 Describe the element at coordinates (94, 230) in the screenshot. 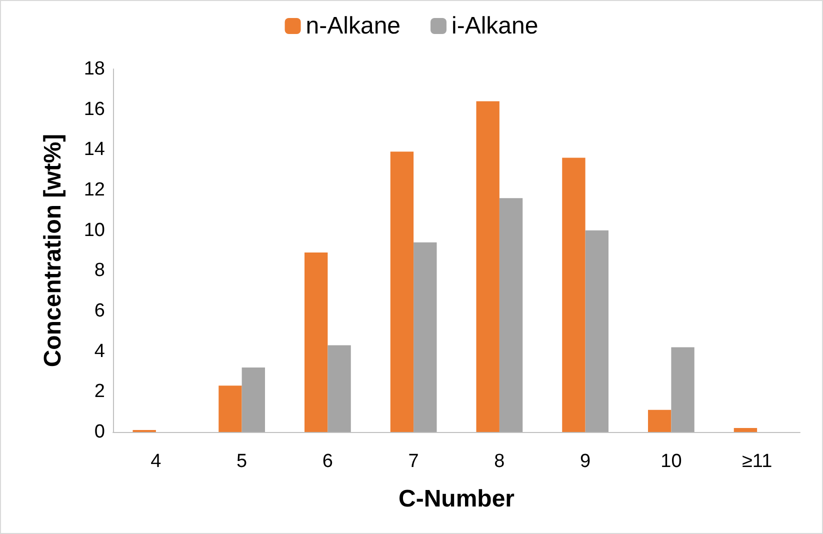

I see `y-tick-label: 10` at that location.